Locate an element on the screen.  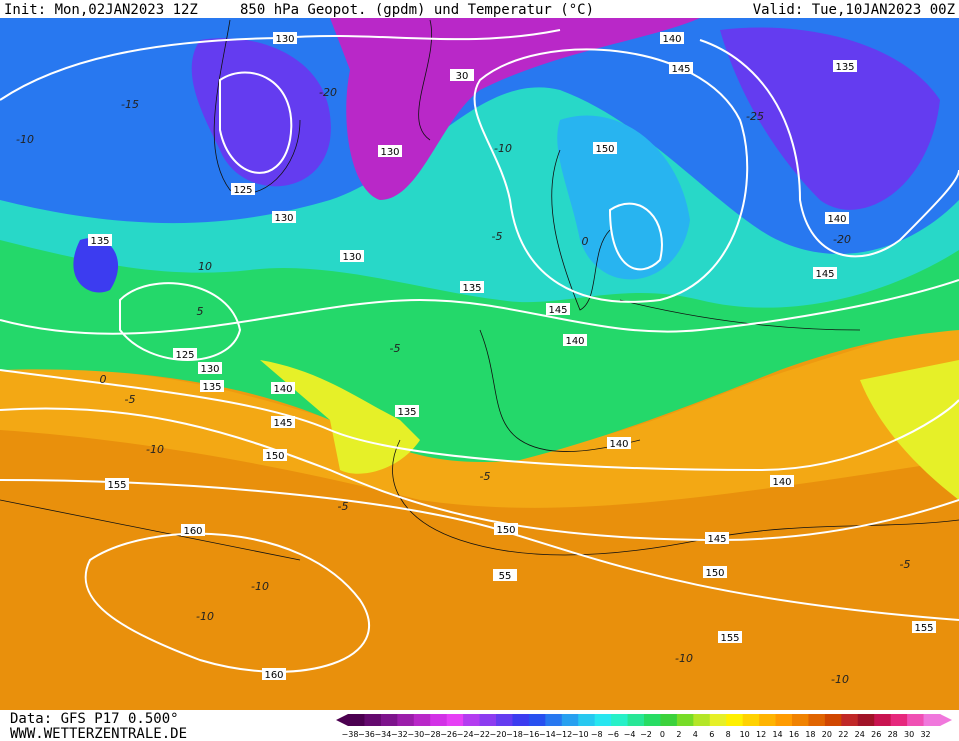
colorbar-label: −26 is located at coordinates (448, 734).